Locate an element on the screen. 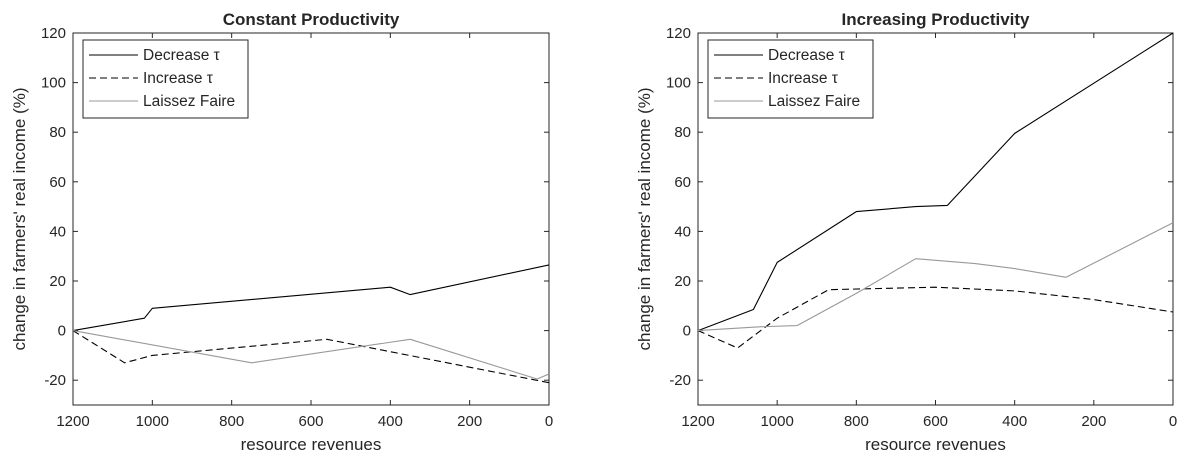 The image size is (1180, 460). chart-title: Increasing Productivity is located at coordinates (936, 19).